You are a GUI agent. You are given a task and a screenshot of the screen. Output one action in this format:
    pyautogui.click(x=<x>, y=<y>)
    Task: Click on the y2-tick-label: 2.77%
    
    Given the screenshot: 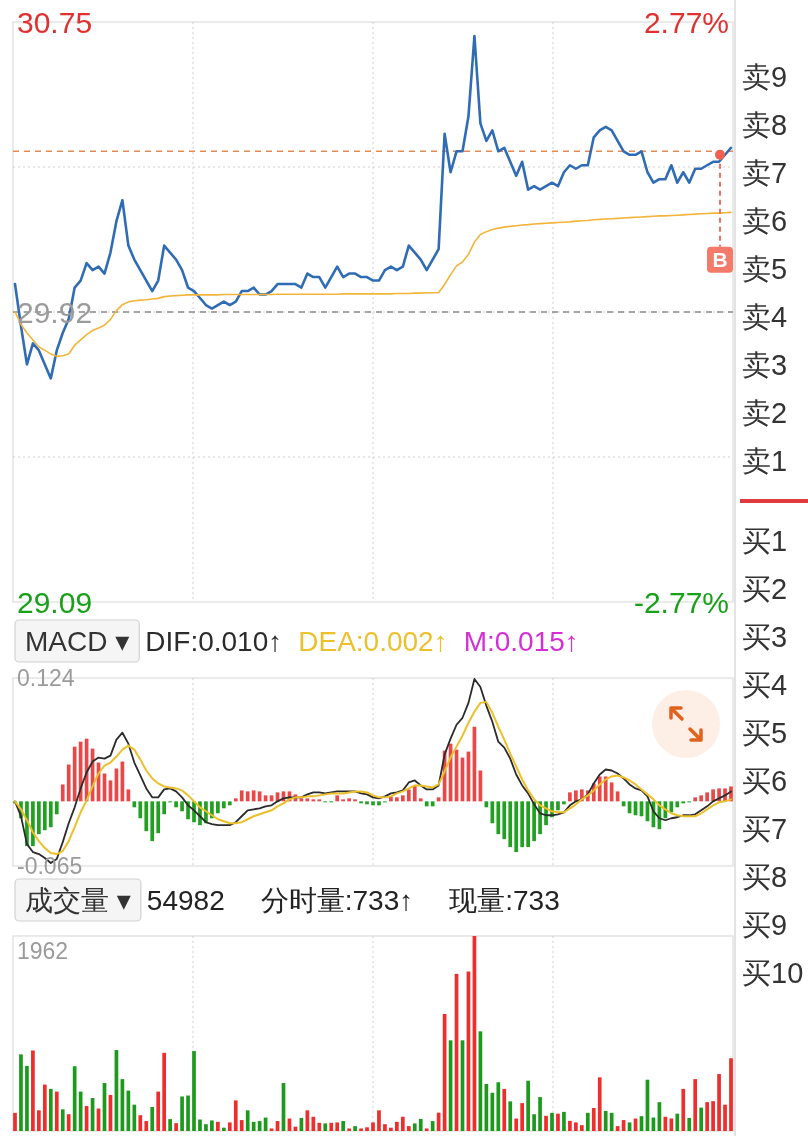 What is the action you would take?
    pyautogui.click(x=686, y=22)
    